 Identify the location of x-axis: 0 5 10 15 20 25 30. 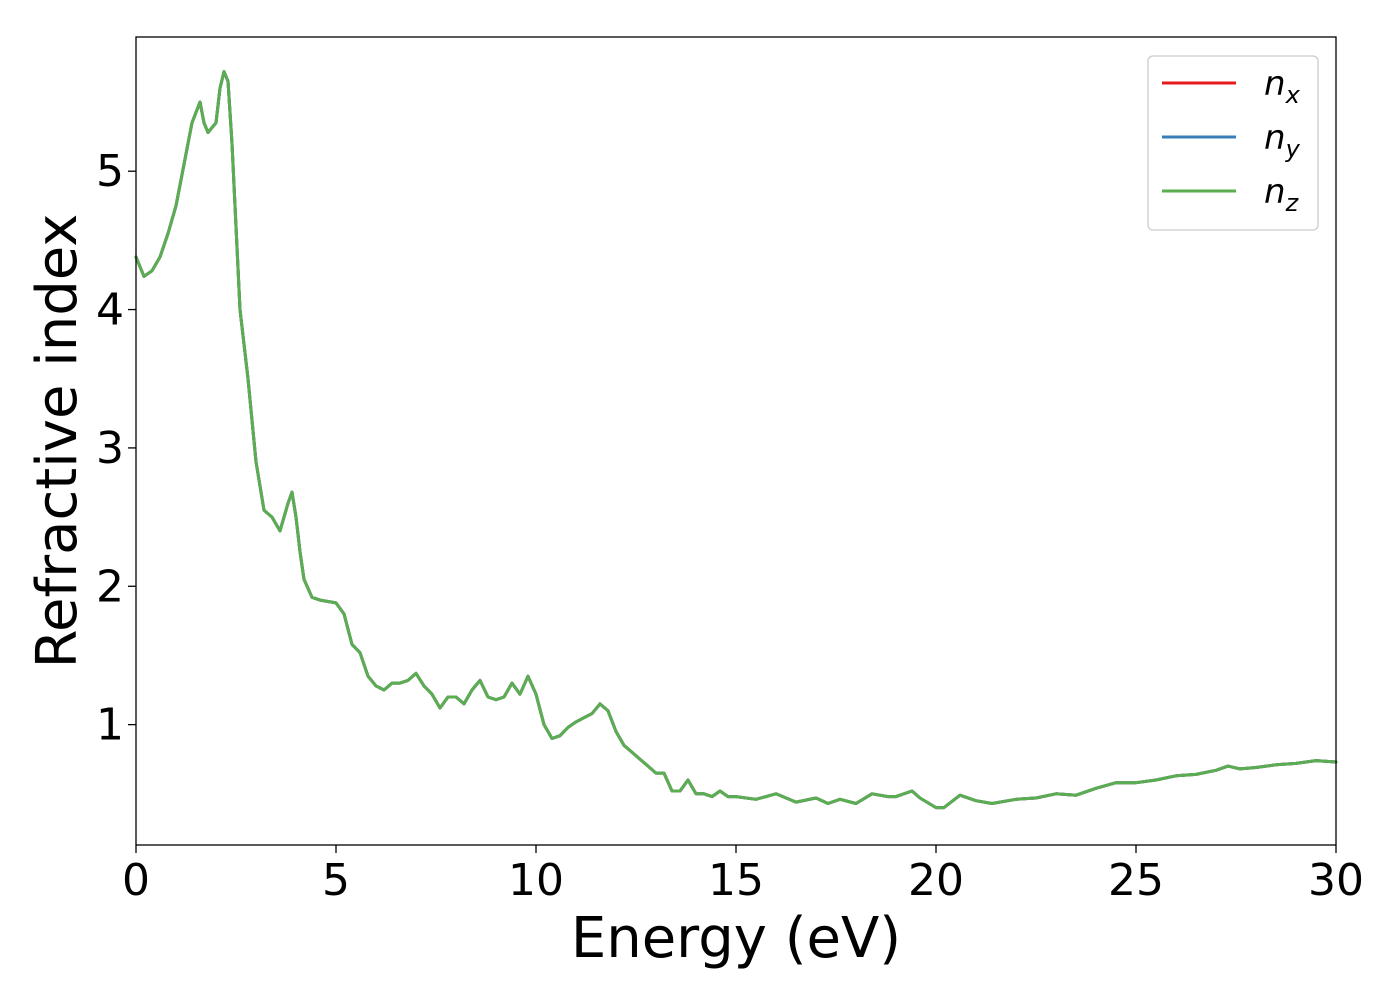
(743, 875).